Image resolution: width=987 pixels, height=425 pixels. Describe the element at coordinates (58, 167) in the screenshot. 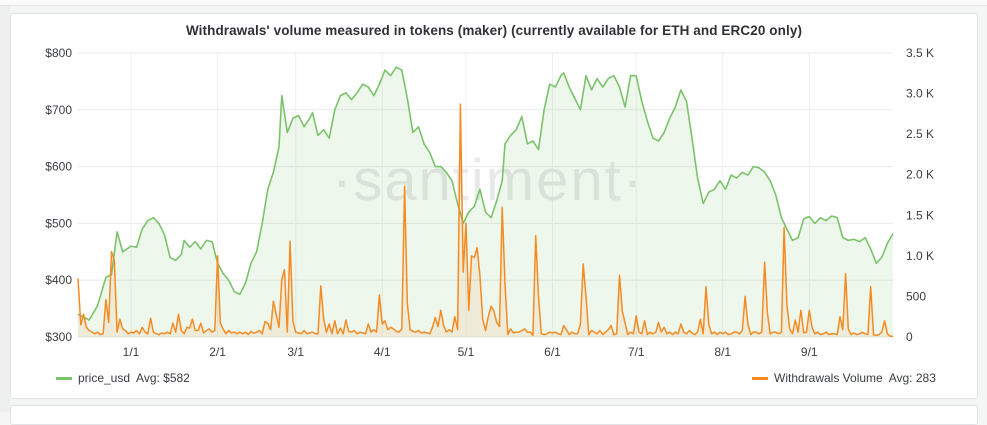

I see `y-left-tick-label: $600` at that location.